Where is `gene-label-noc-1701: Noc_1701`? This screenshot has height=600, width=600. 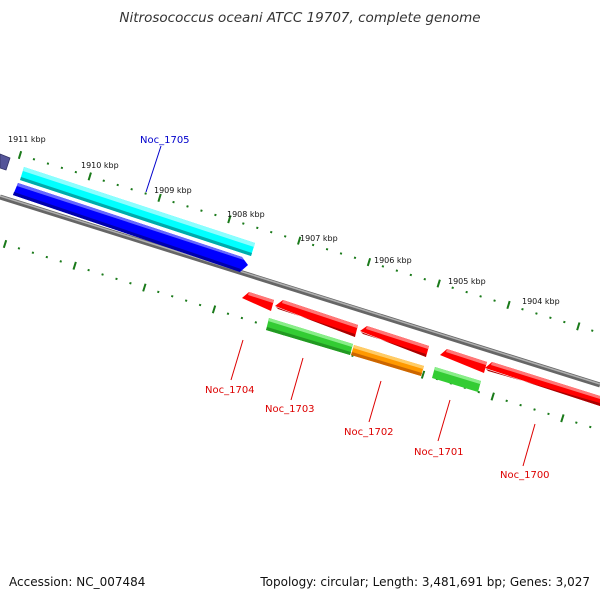
gene-label-noc-1701: Noc_1701 is located at coordinates (439, 452).